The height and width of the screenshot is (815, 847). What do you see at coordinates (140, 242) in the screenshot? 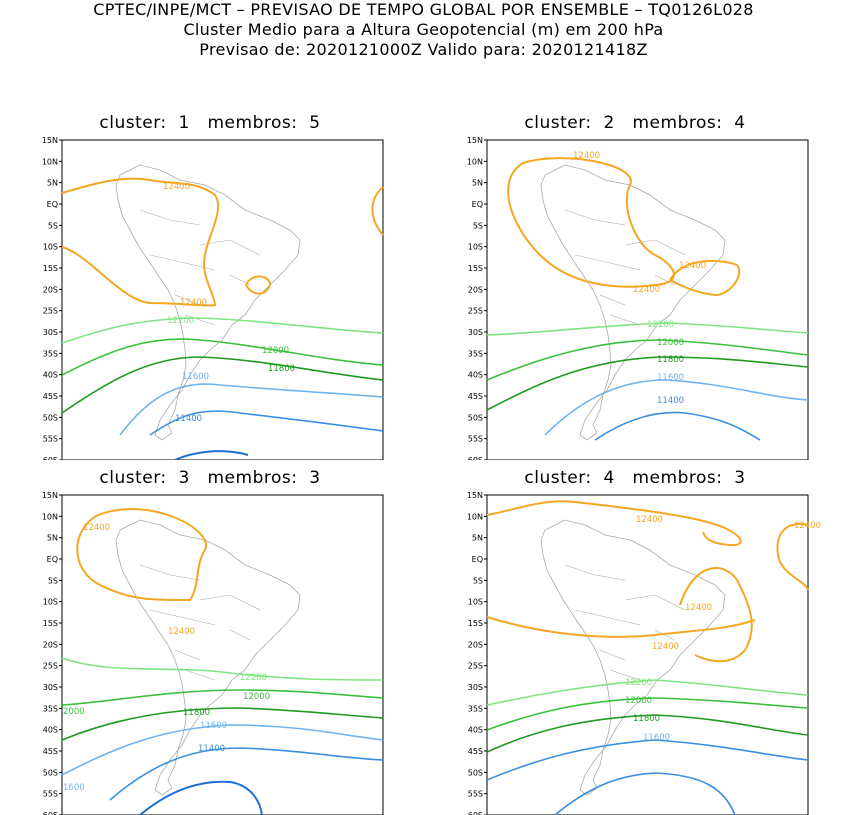
I see `contour-12400-north` at bounding box center [140, 242].